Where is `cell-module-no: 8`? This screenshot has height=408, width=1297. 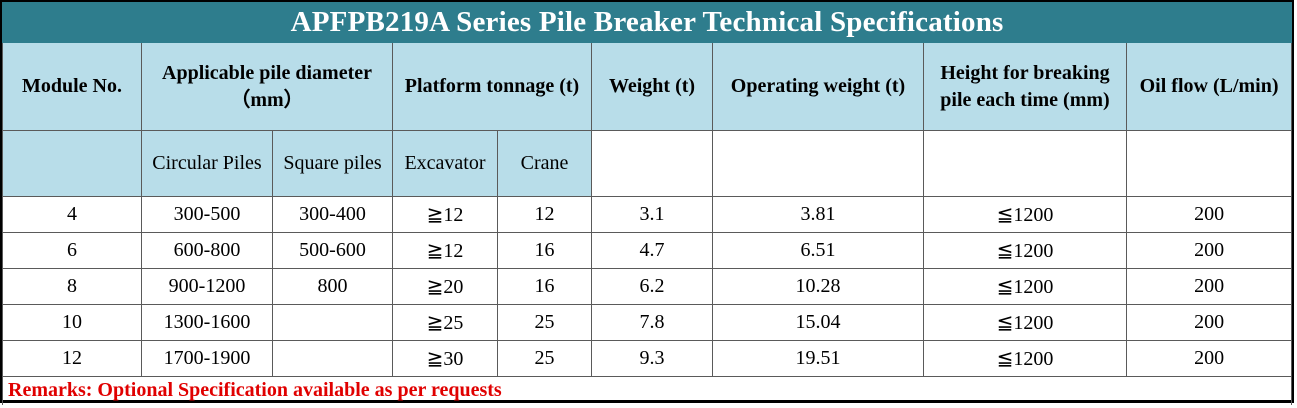
cell-module-no: 8 is located at coordinates (72, 286).